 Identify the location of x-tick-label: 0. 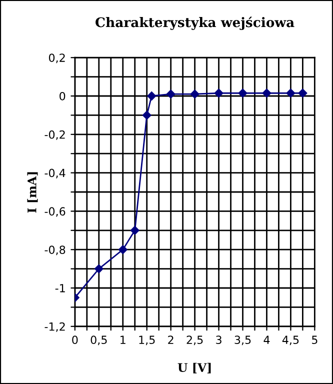
(75, 340).